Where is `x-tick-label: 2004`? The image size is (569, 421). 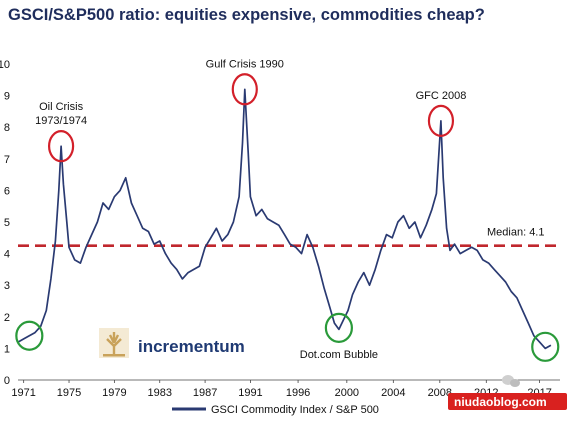
x-tick-label: 2004 is located at coordinates (393, 393).